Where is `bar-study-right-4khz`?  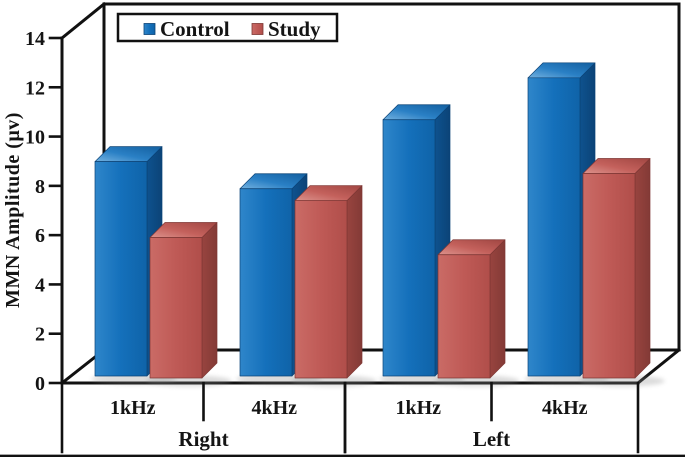 bar-study-right-4khz is located at coordinates (334, 286).